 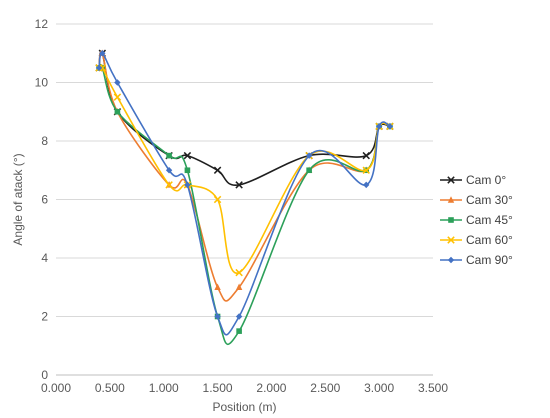 I want to click on y-tick-label: 4, so click(x=44, y=258).